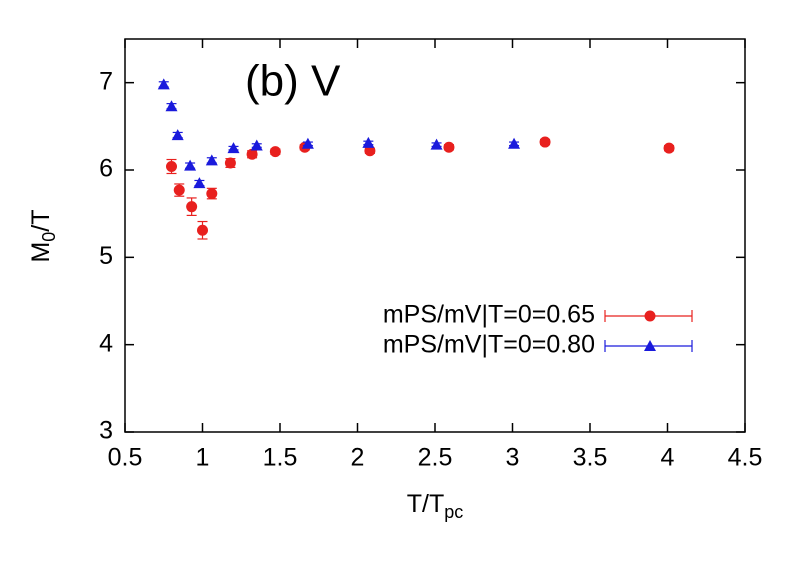 The height and width of the screenshot is (569, 806). I want to click on y-tick-label: 5, so click(106, 256).